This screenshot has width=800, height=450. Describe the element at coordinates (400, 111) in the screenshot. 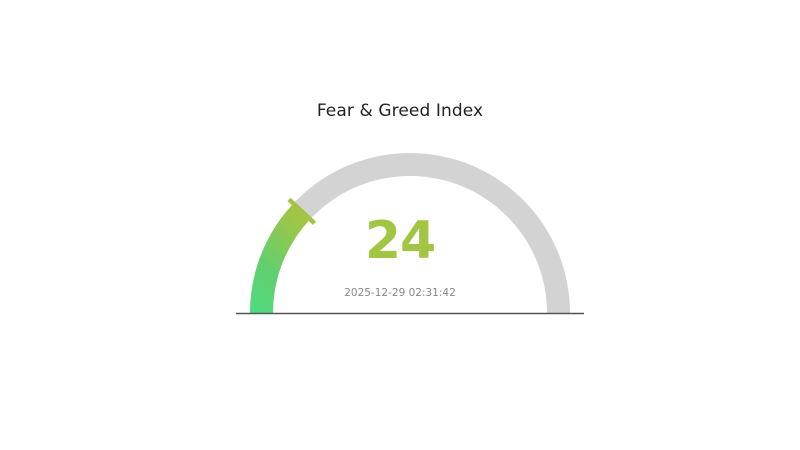

I see `page-title: Fear & Greed Index` at that location.